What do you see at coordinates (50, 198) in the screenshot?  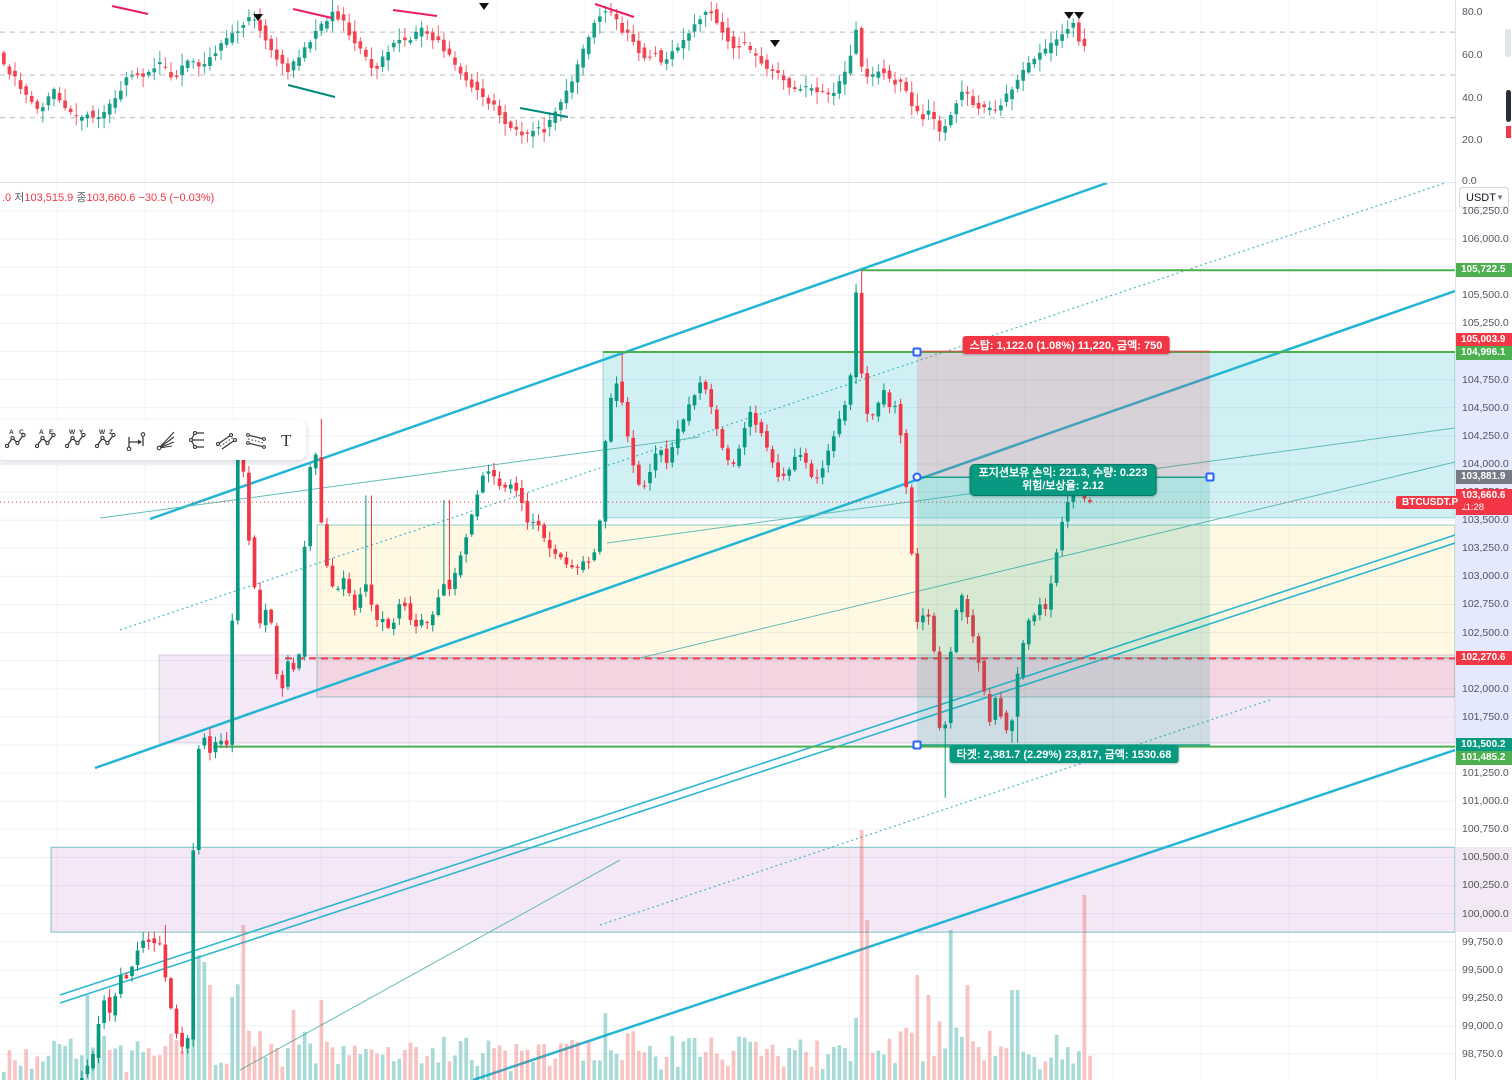 I see `legend-part: 103,515.9` at bounding box center [50, 198].